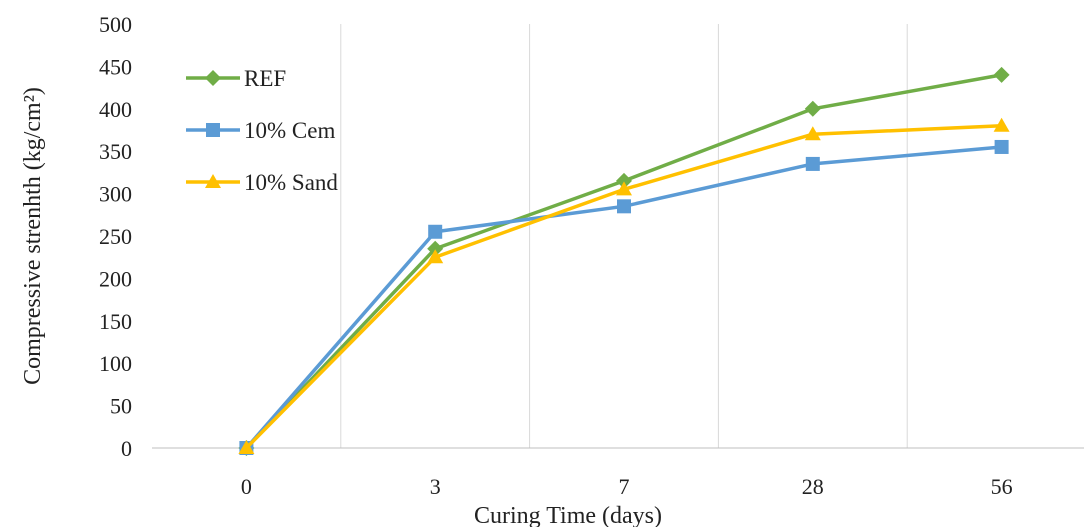 Image resolution: width=1084 pixels, height=527 pixels. I want to click on legend-item: 10% Cem, so click(260, 130).